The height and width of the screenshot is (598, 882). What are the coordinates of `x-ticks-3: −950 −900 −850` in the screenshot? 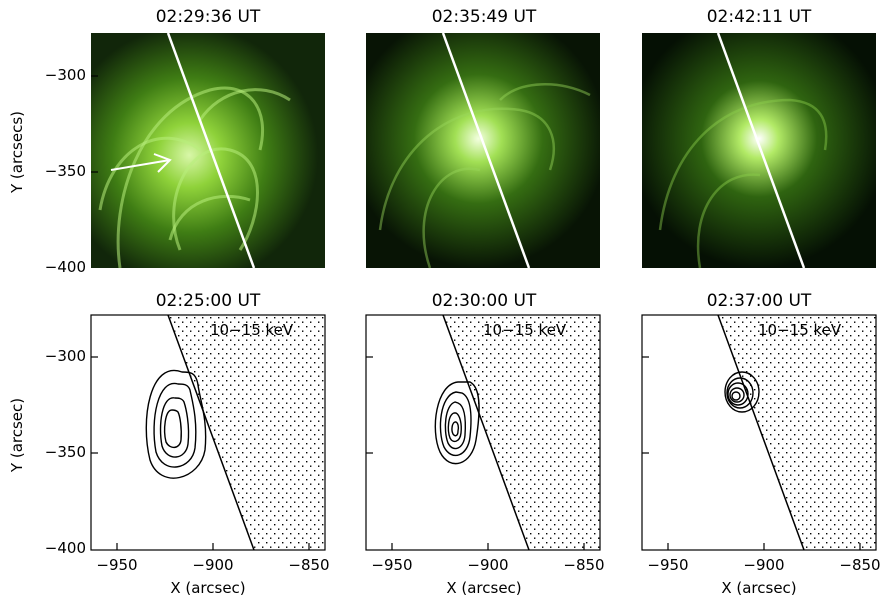 It's located at (763, 565).